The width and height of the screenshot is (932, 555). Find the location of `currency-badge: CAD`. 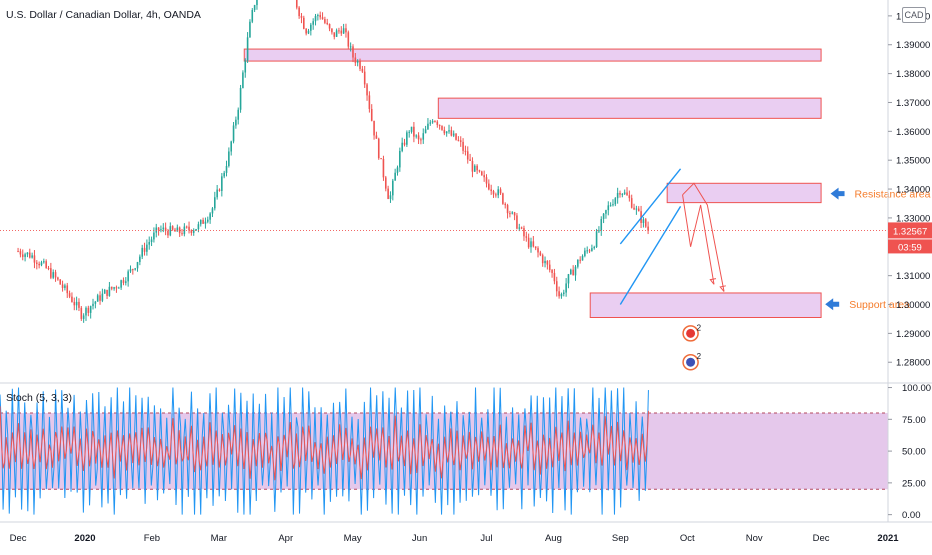

currency-badge: CAD is located at coordinates (914, 15).